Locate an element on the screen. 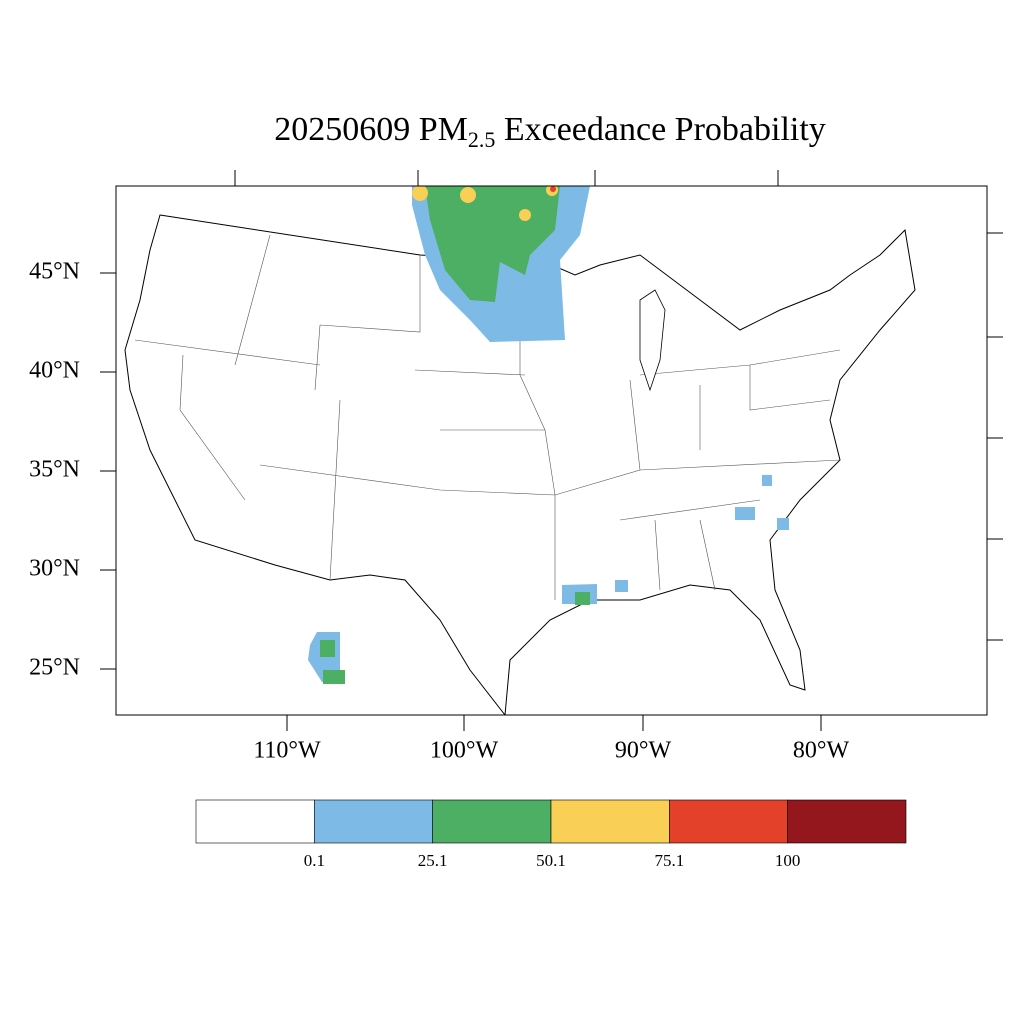 Image resolution: width=1024 pixels, height=1024 pixels. title-date: 20250609 is located at coordinates (342, 129).